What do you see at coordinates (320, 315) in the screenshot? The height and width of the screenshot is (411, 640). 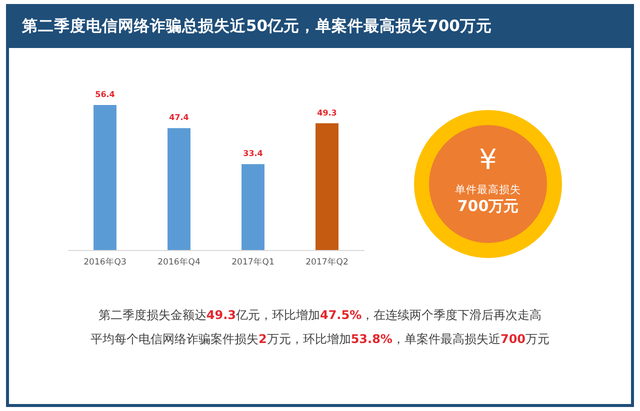 I see `text: 第二季度损失金额达49.3亿元，环比增加47.5%，在连续两个季度下滑后再次走高` at bounding box center [320, 315].